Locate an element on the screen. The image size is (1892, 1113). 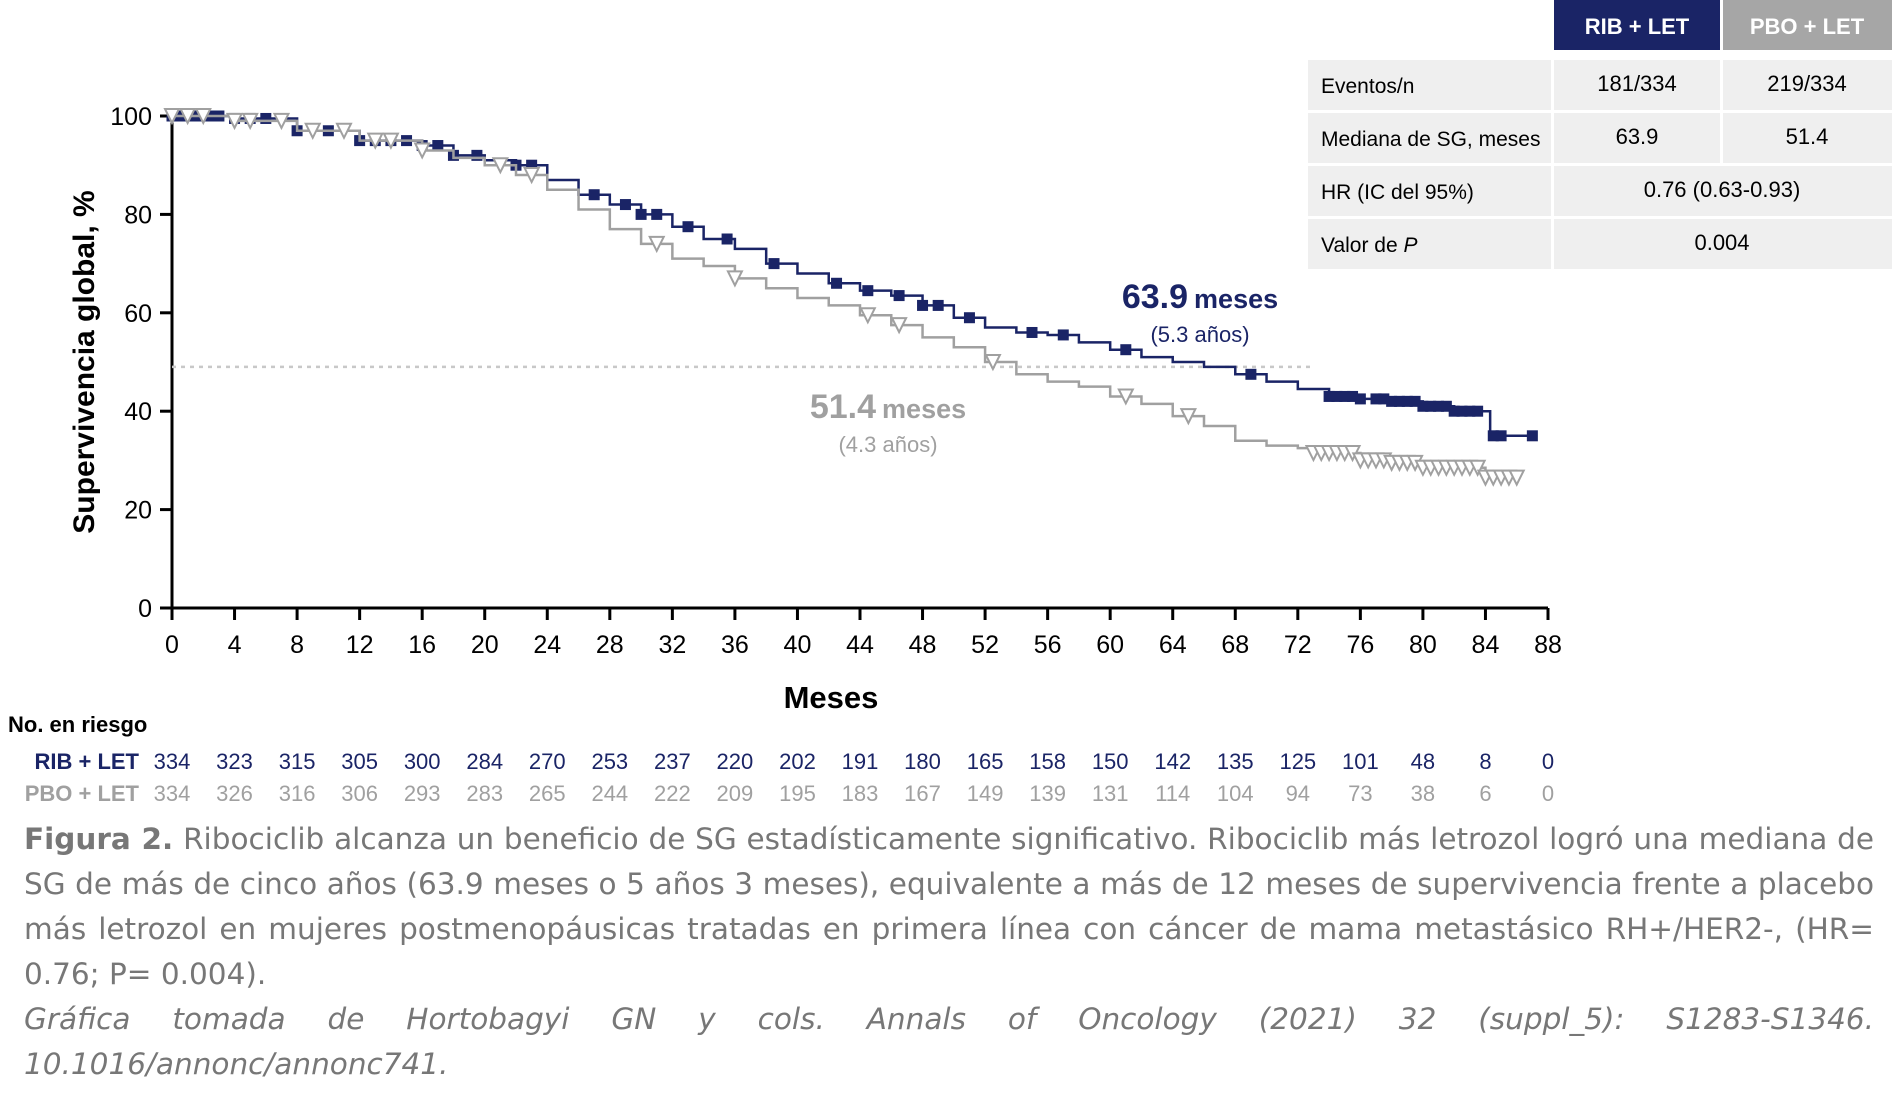
y-axis-title: Supervivencia global, % is located at coordinates (84, 361).